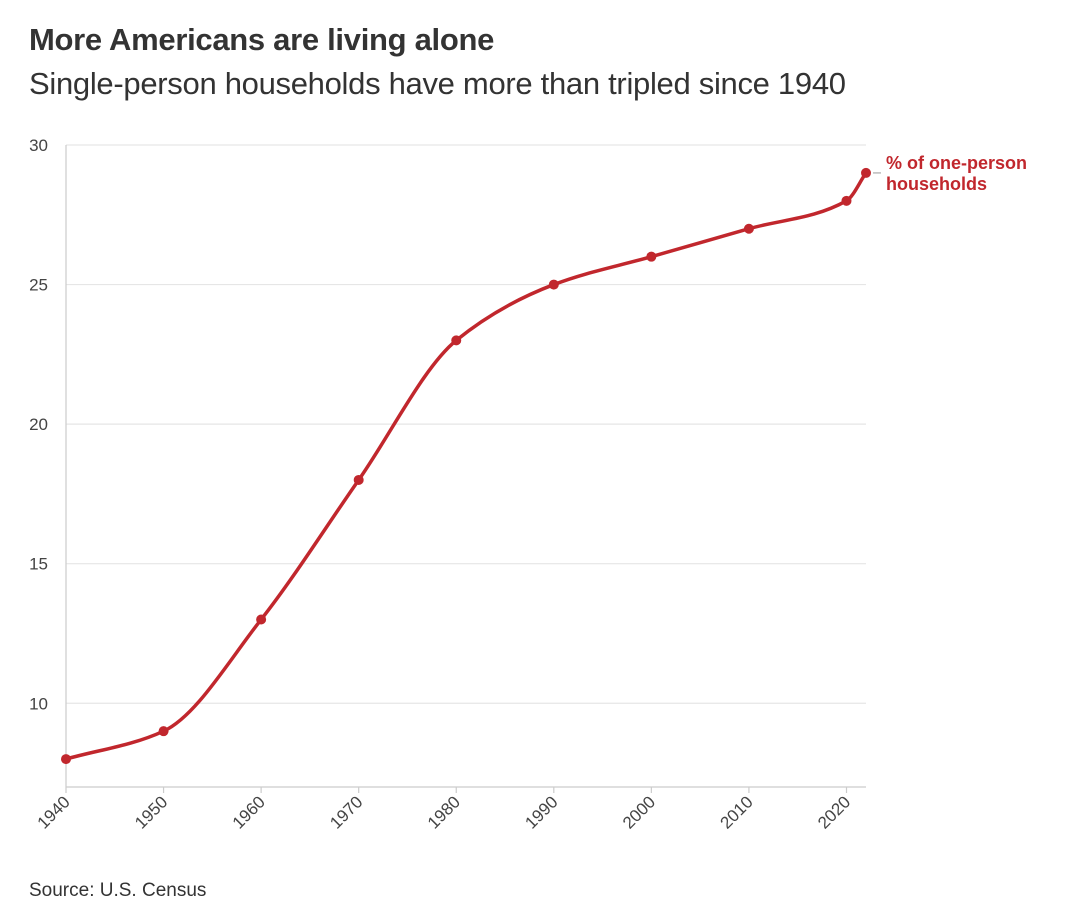 The width and height of the screenshot is (1070, 922). I want to click on series-label-line-0: % of one-person, so click(956, 163).